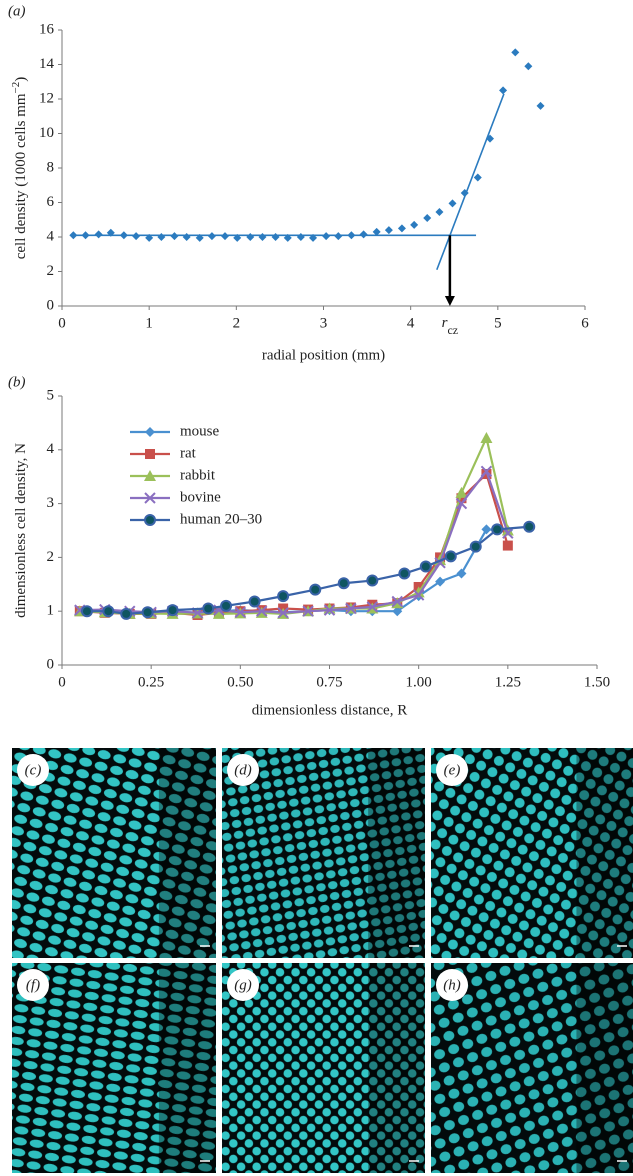 This screenshot has width=633, height=1176. I want to click on x-tick-label: 6, so click(585, 323).